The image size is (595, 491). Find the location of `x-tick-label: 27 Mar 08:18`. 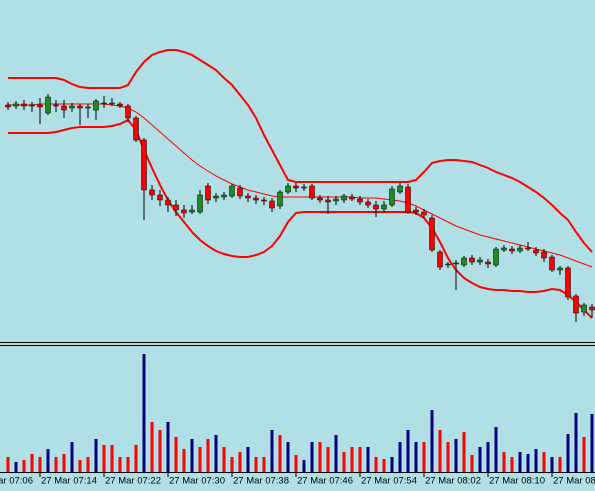

x-tick-label: 27 Mar 08:18 is located at coordinates (574, 481).